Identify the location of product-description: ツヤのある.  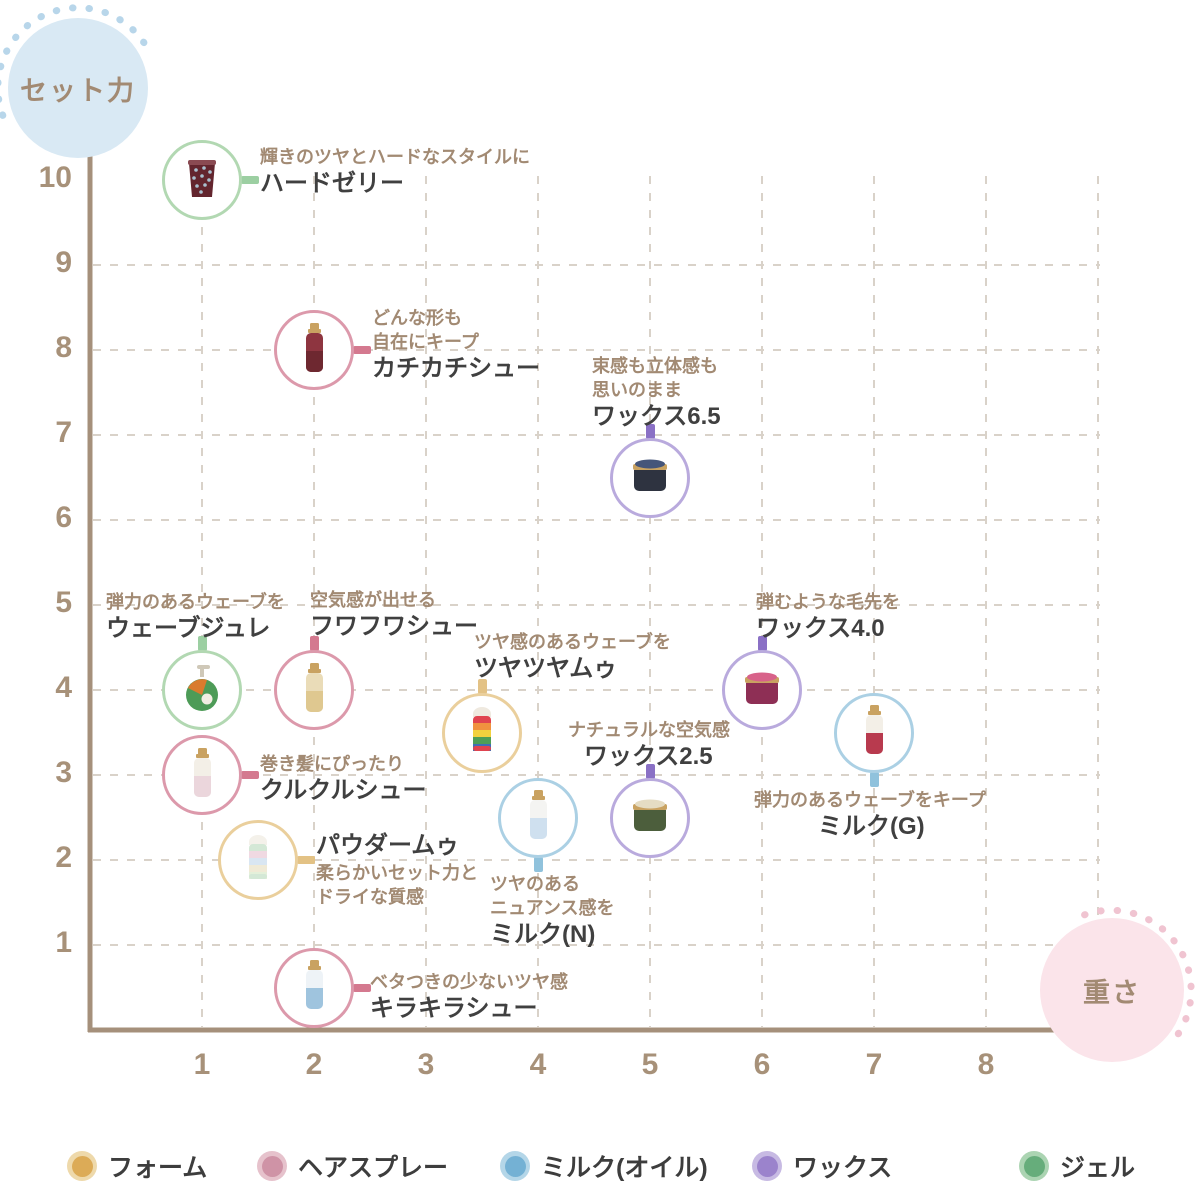
(535, 884).